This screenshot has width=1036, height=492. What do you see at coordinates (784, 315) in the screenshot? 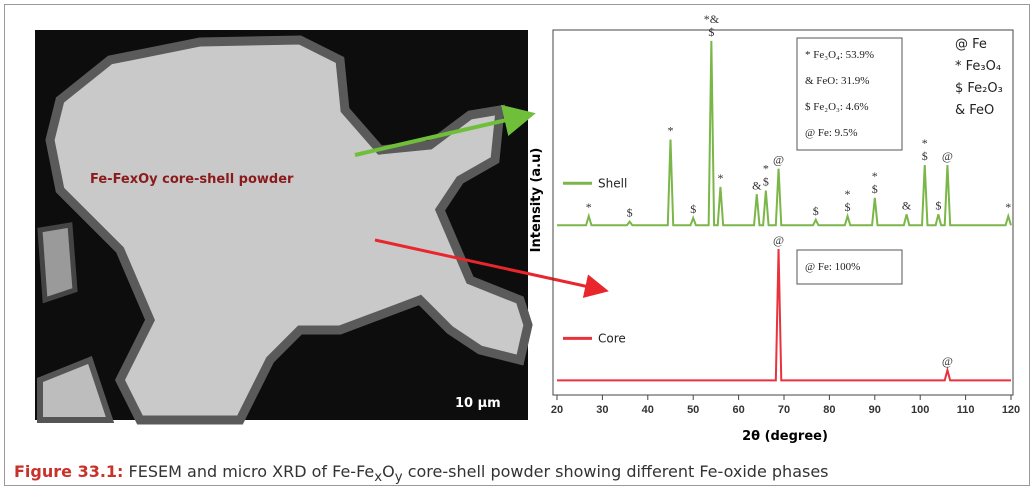
I see `series-line` at bounding box center [784, 315].